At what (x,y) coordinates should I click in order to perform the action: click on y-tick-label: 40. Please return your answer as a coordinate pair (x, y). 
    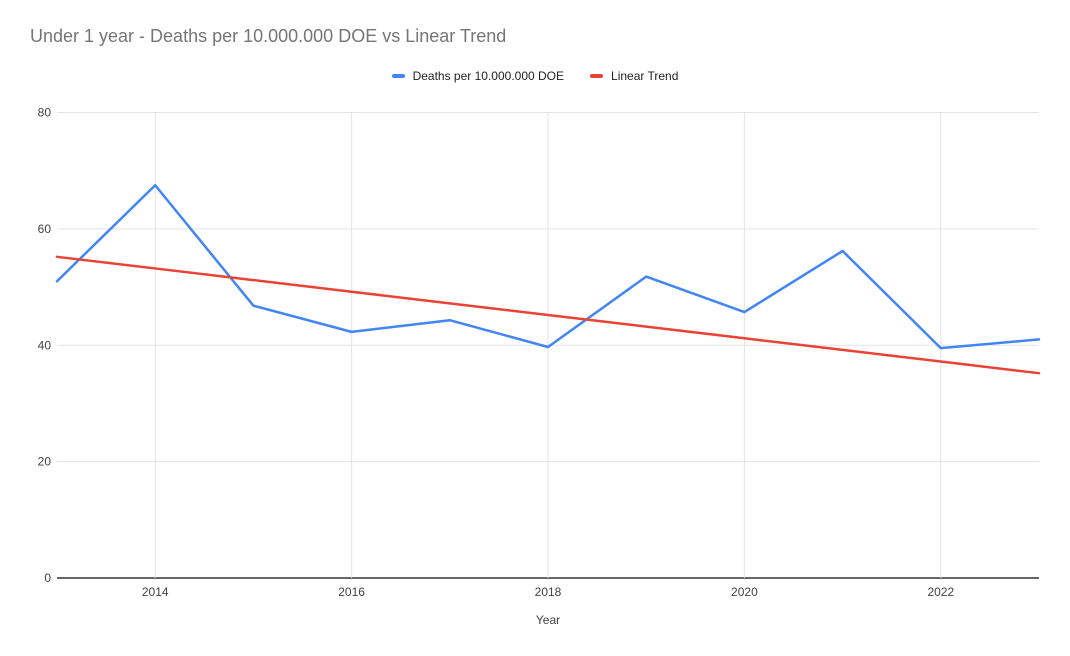
    Looking at the image, I should click on (45, 345).